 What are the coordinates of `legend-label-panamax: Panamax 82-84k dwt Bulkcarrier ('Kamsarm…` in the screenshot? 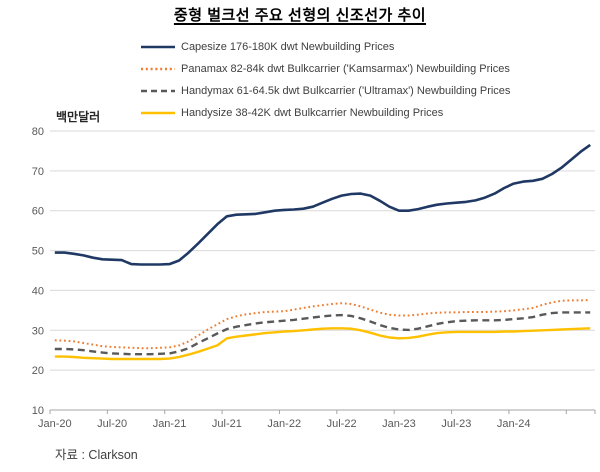 It's located at (345, 69).